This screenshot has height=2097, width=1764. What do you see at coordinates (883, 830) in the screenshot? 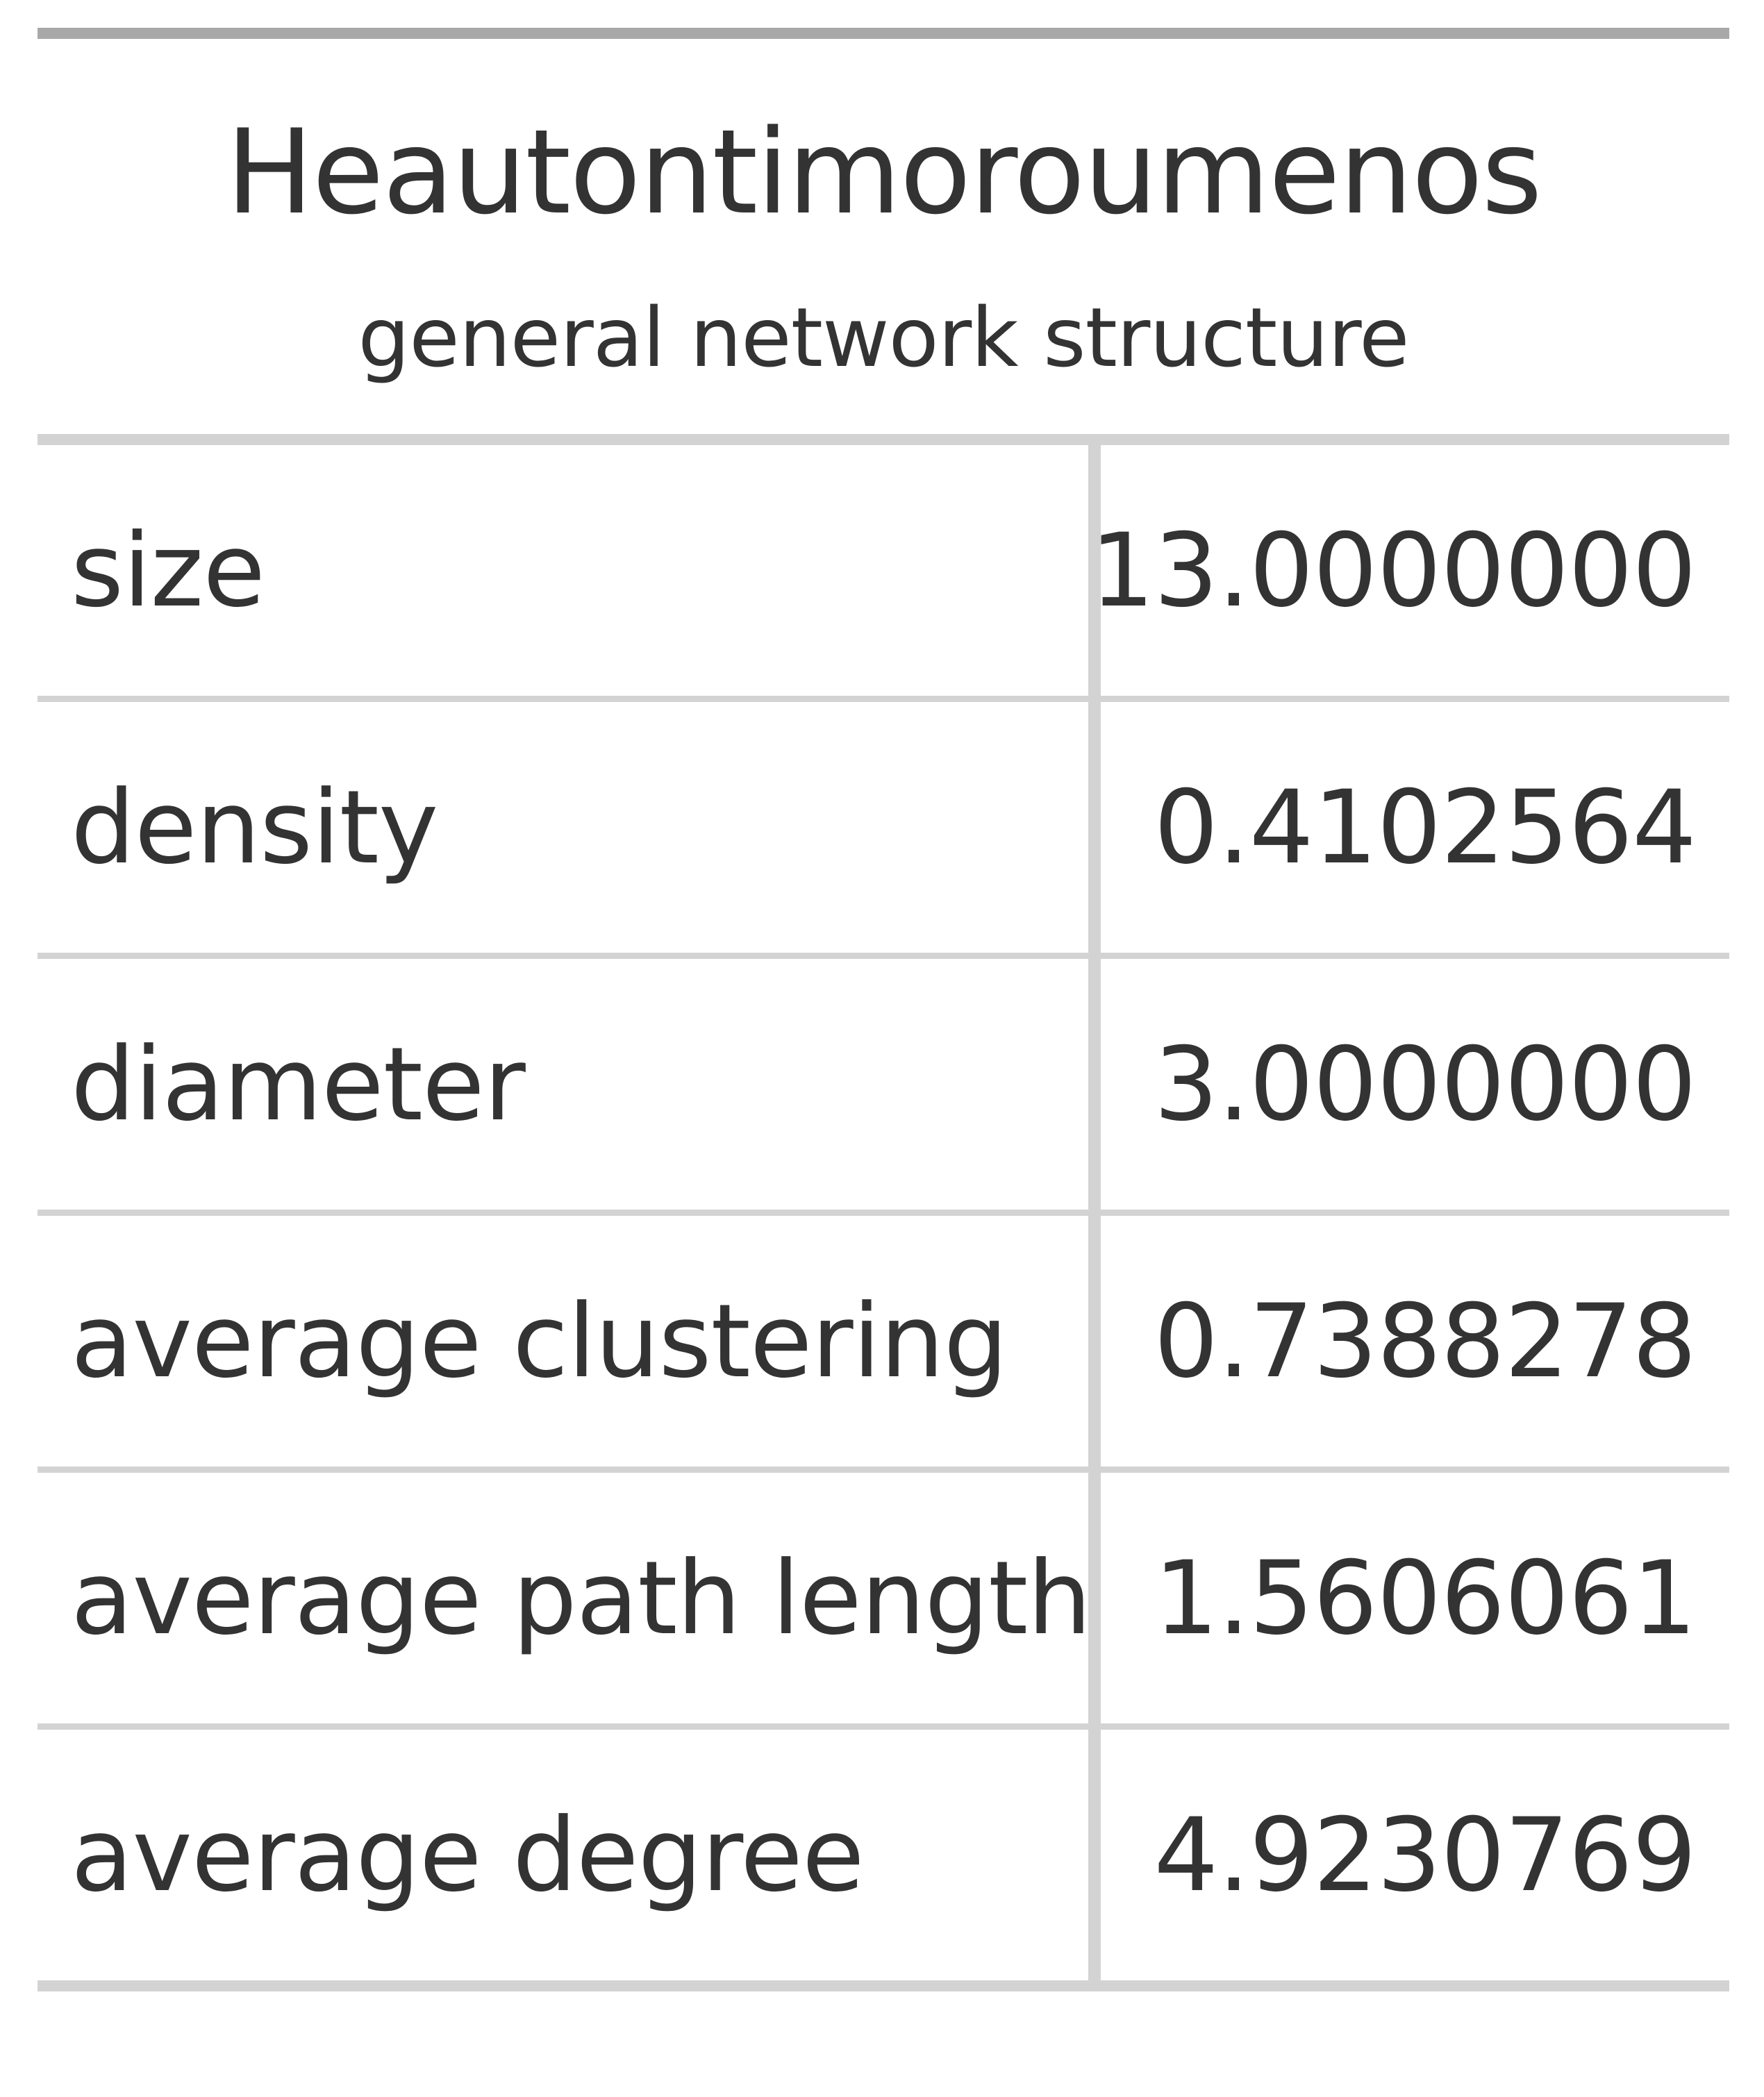
I see `table-row: density 0.4102564` at bounding box center [883, 830].